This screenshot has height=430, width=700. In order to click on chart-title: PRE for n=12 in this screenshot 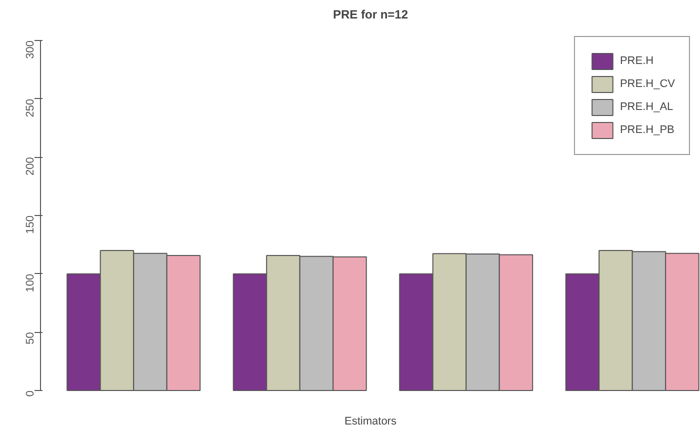, I will do `click(370, 15)`.